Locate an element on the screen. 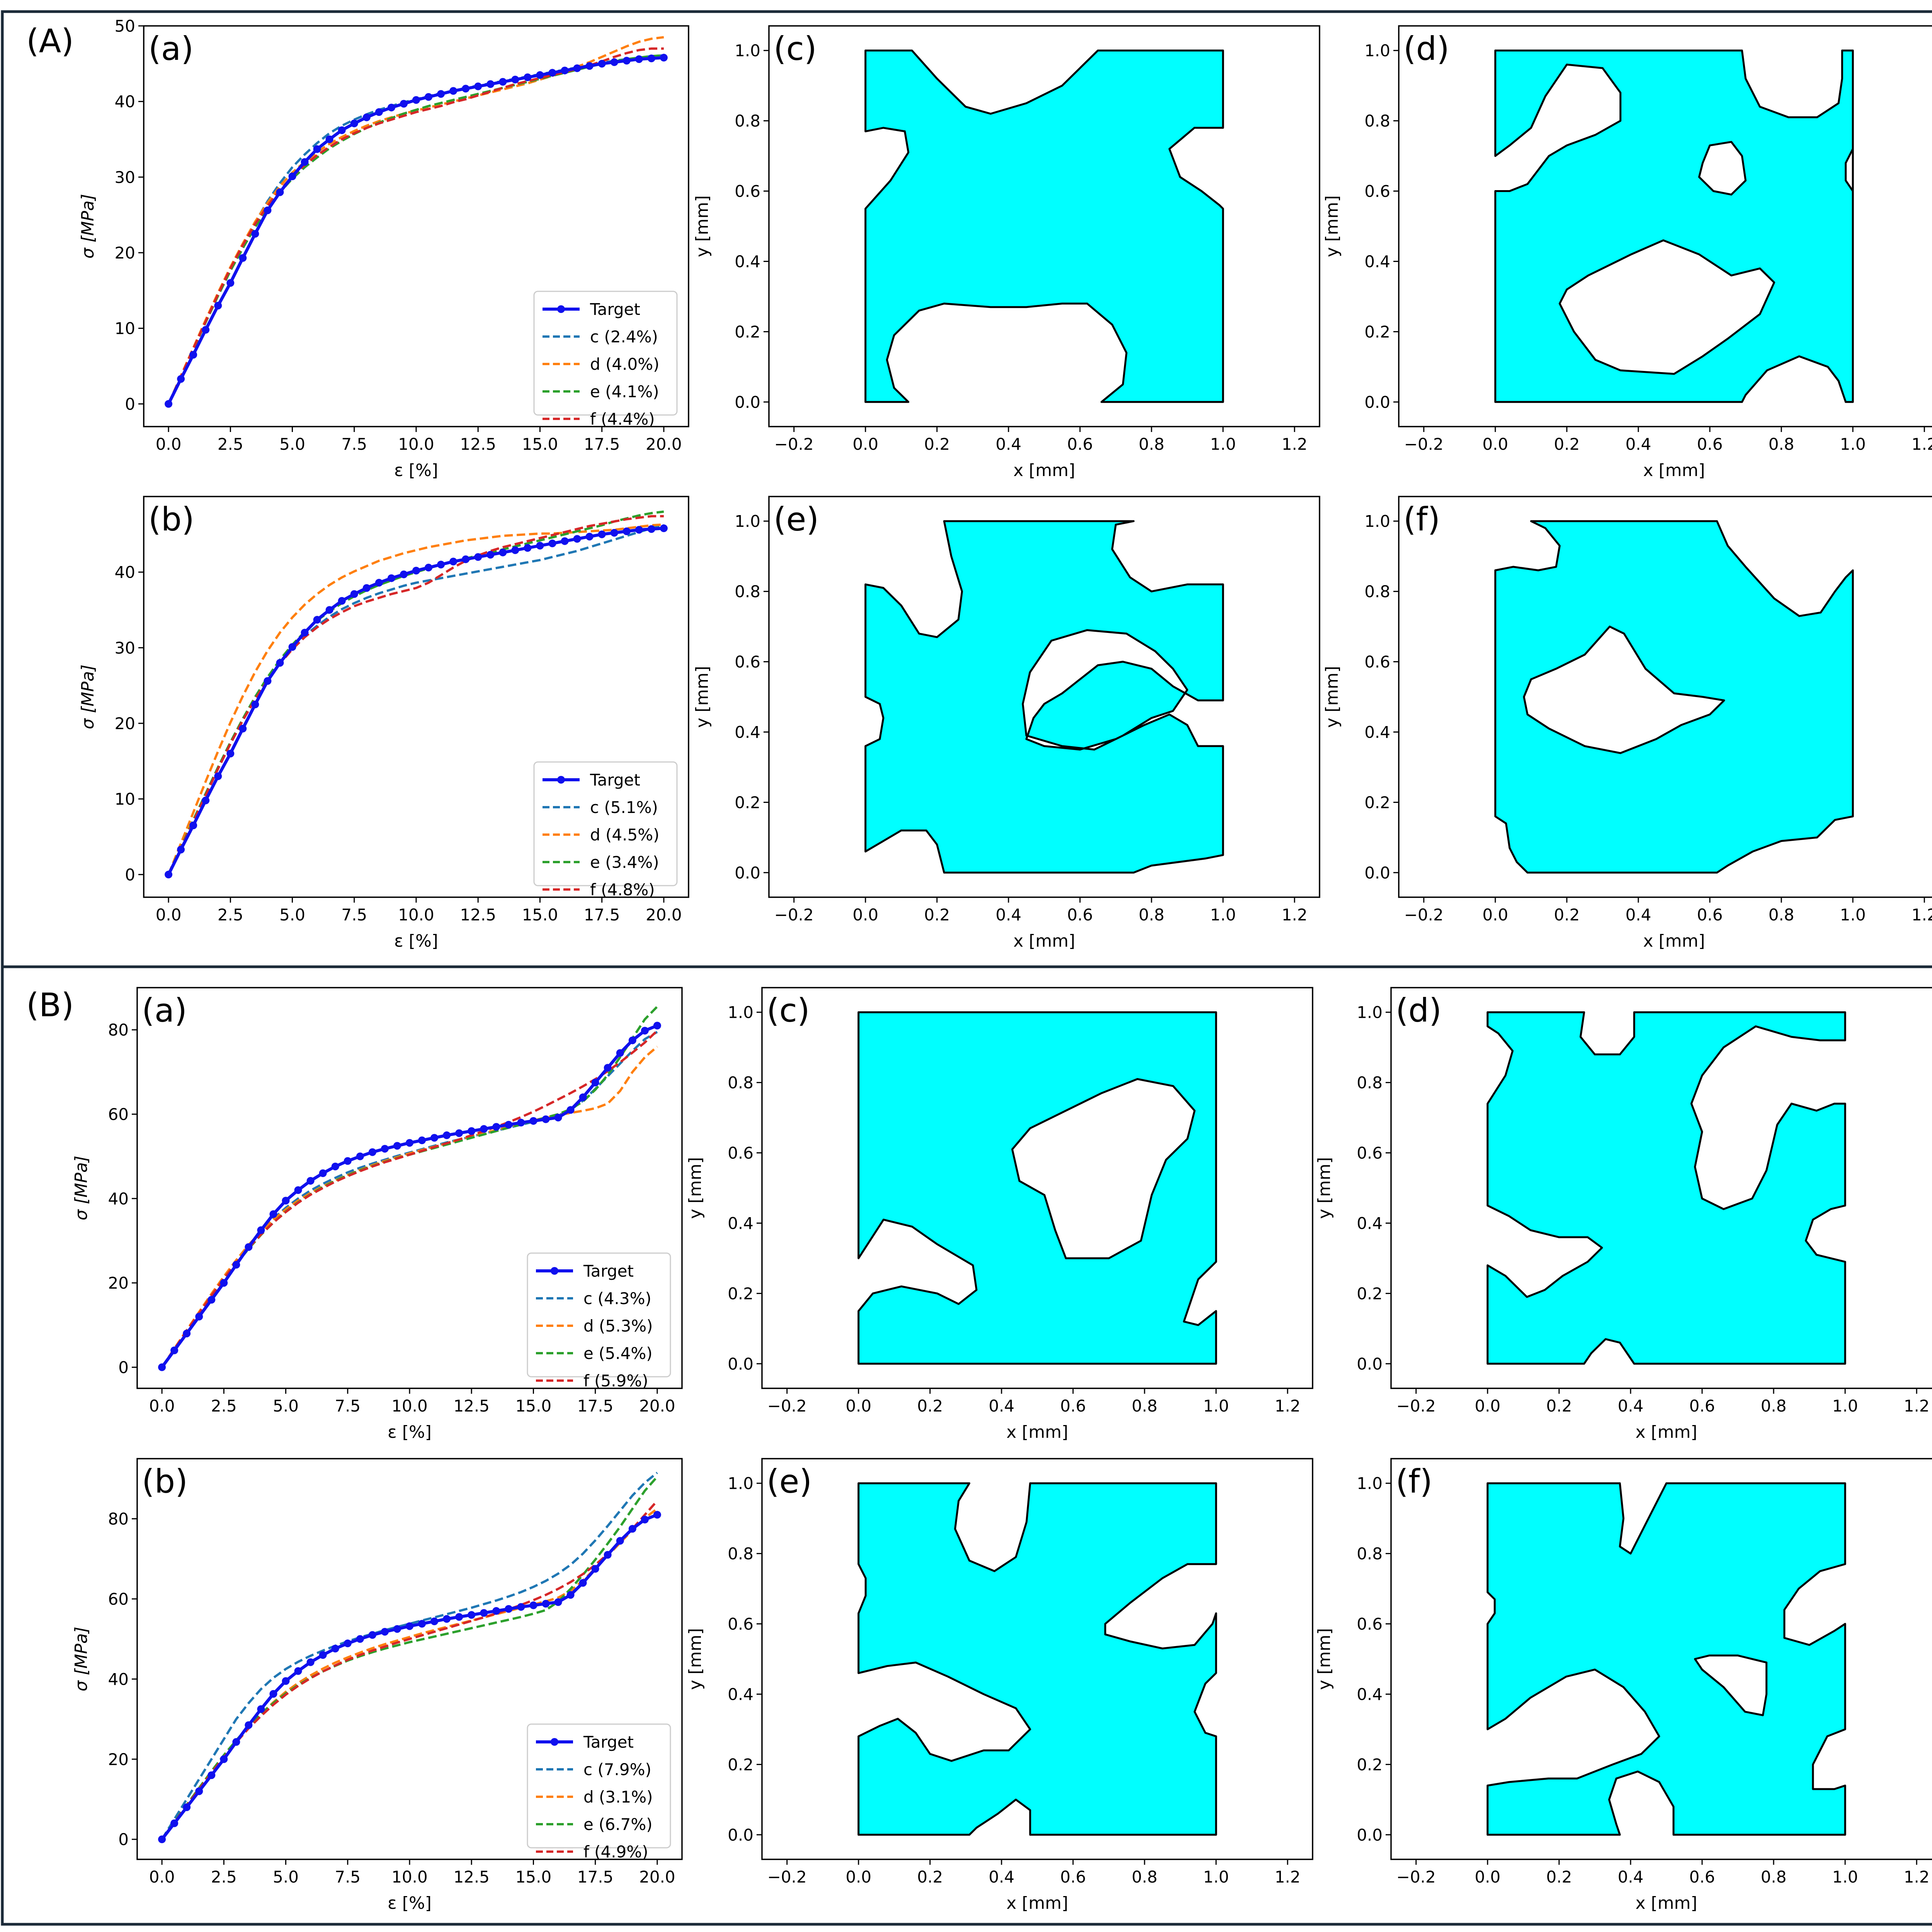 This screenshot has width=1932, height=1932. subplot-label: (f) is located at coordinates (1414, 1482).